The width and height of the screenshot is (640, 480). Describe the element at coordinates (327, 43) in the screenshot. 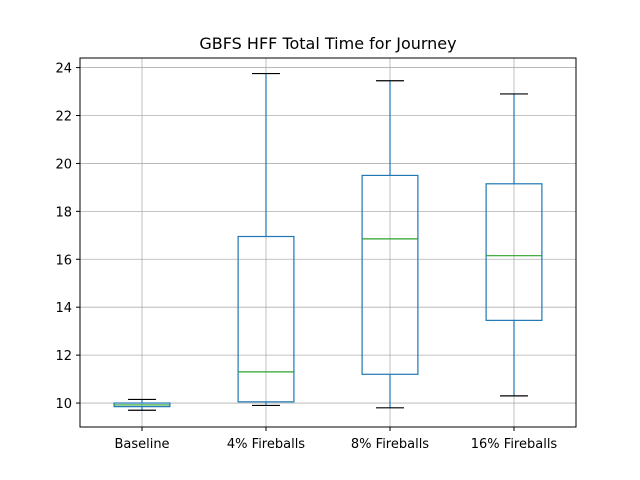

I see `chart-title: GBFS HFF Total Time for Journey` at that location.